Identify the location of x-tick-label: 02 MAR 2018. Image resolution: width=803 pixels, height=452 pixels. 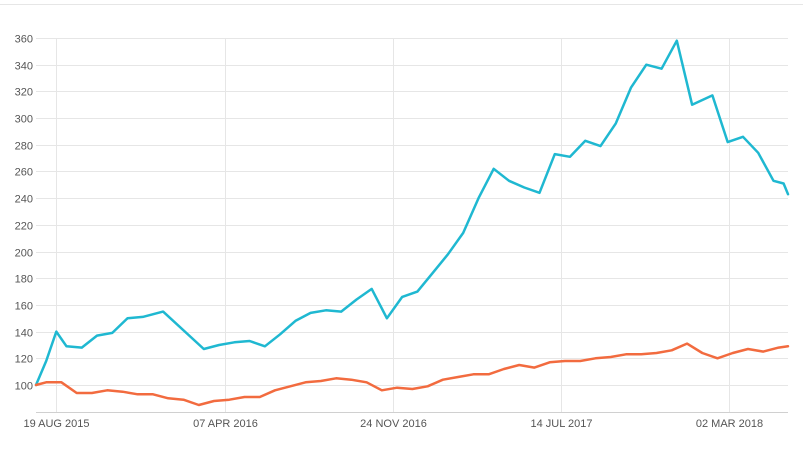
(729, 424).